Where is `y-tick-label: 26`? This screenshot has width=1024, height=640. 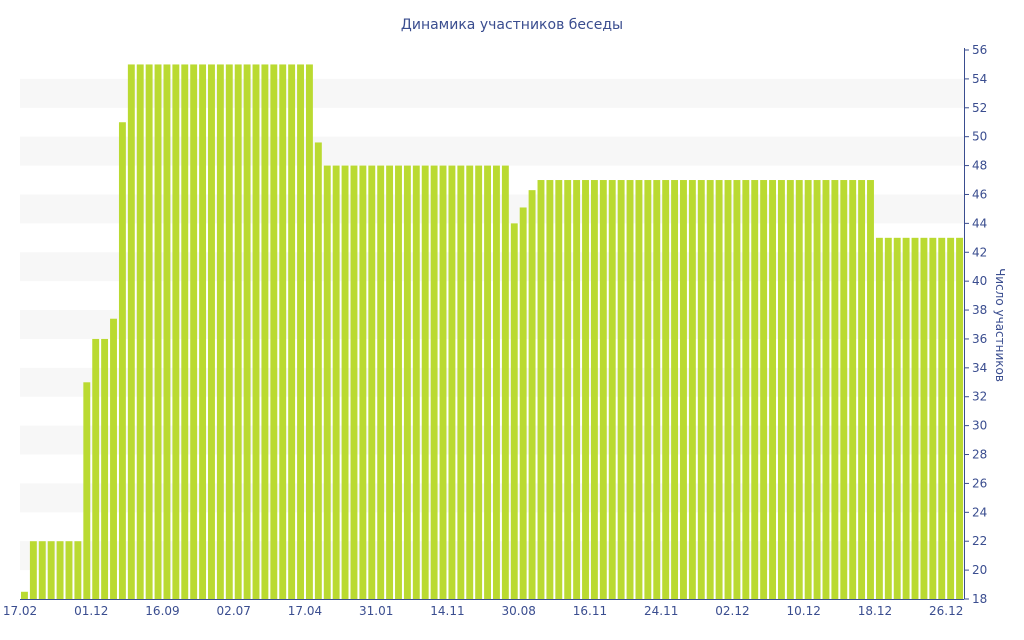
y-tick-label: 26 is located at coordinates (979, 483).